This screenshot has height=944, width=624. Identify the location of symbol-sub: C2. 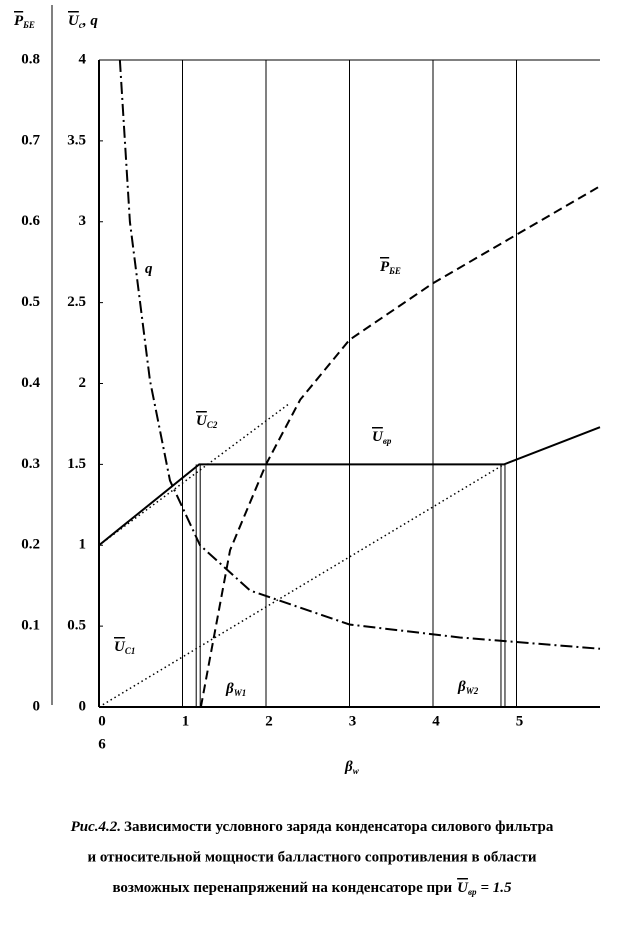
(212, 425).